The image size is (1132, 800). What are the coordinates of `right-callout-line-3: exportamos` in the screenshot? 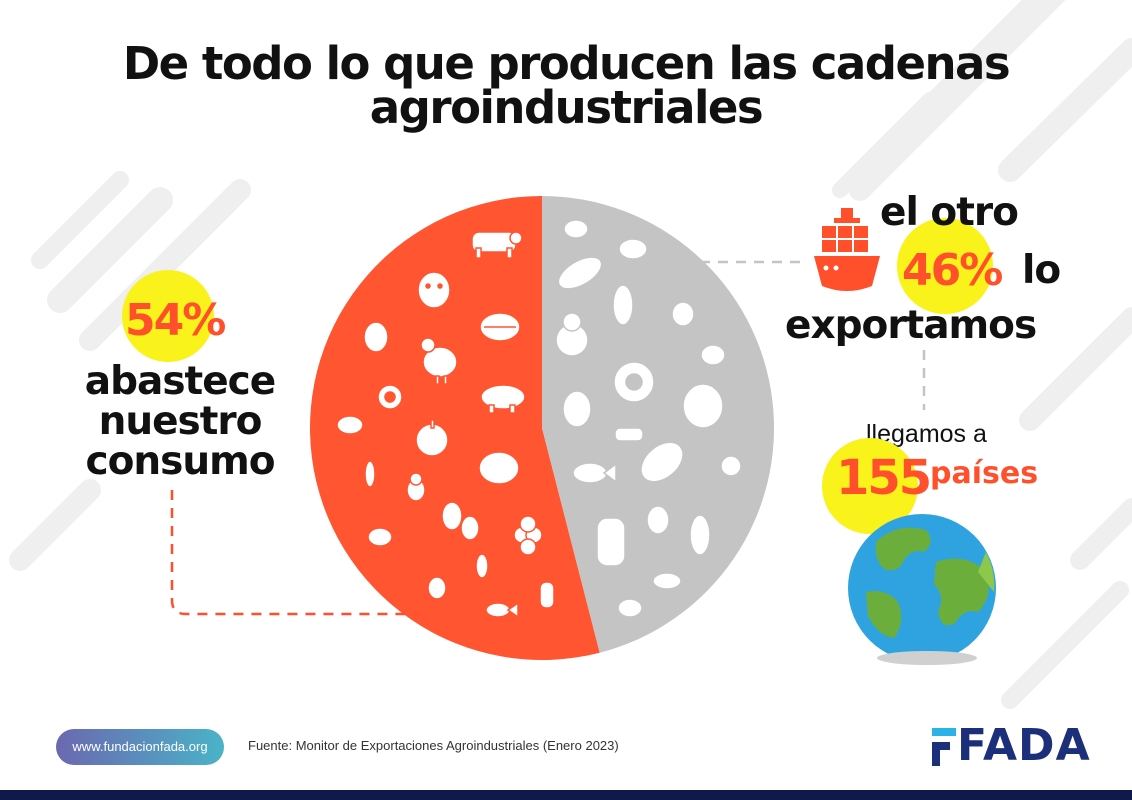 It's located at (911, 325).